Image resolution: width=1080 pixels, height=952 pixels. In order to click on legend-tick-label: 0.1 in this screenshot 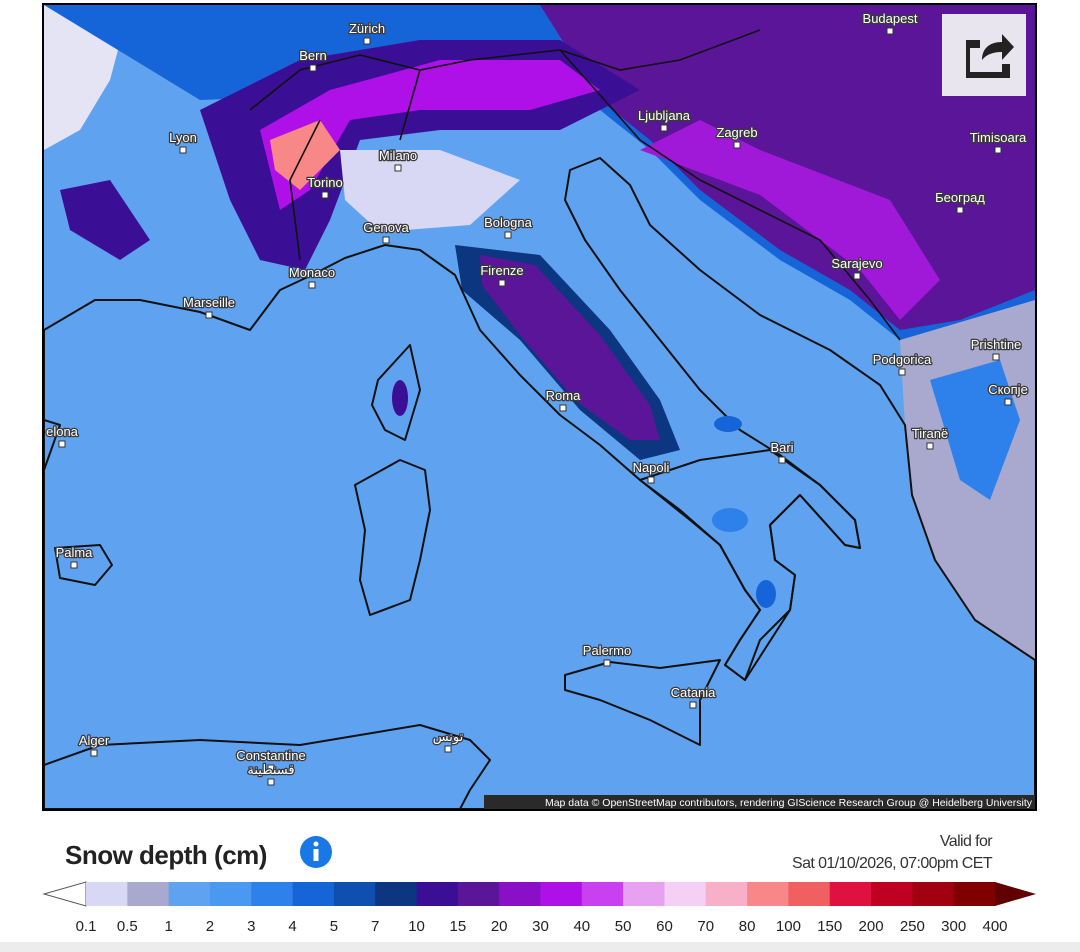, I will do `click(86, 926)`.